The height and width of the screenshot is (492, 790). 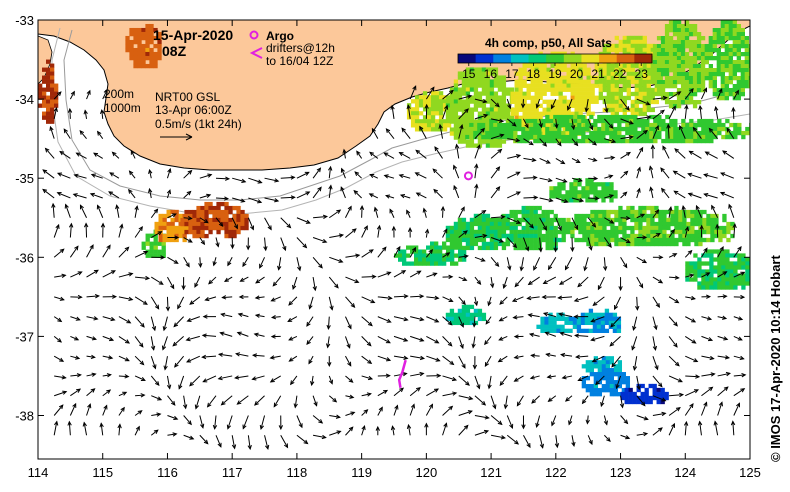 What do you see at coordinates (642, 74) in the screenshot?
I see `colorbar-tick-label: 23` at bounding box center [642, 74].